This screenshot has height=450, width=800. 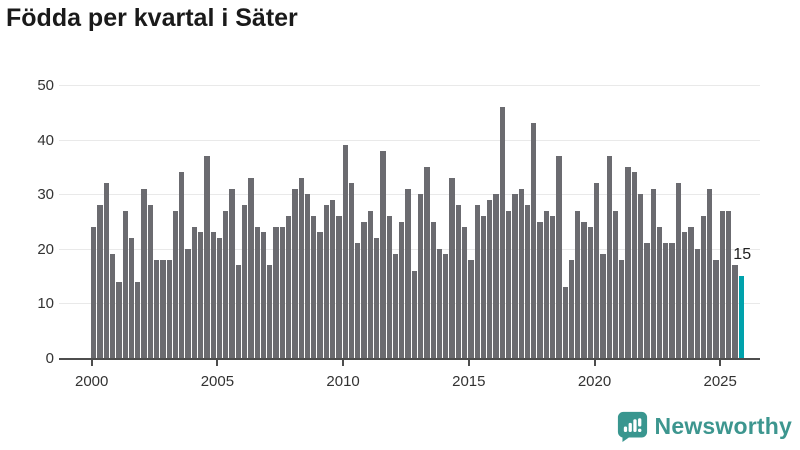 I want to click on bar-highlight, so click(x=741, y=317).